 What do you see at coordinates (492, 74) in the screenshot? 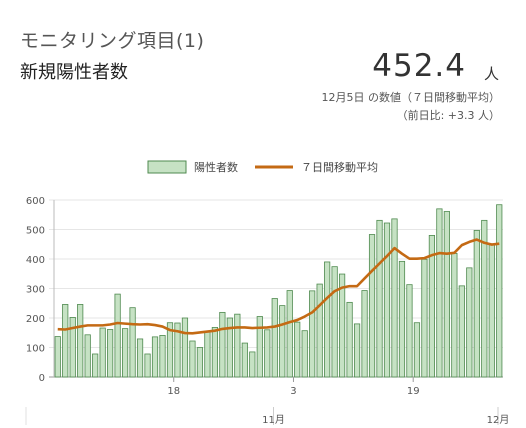
I see `headline-unit: 人` at bounding box center [492, 74].